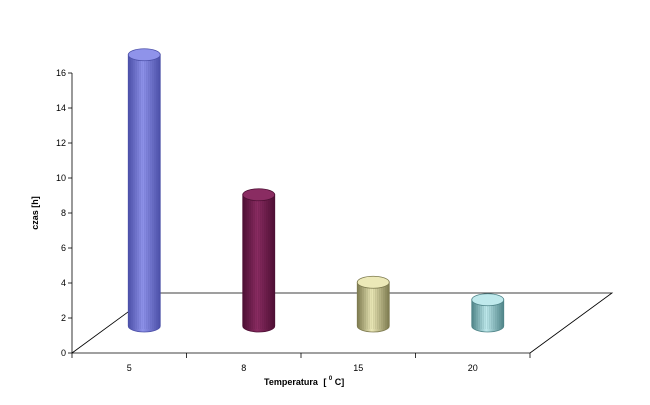 The height and width of the screenshot is (405, 650). What do you see at coordinates (63, 248) in the screenshot?
I see `y-tick-label: 6` at bounding box center [63, 248].